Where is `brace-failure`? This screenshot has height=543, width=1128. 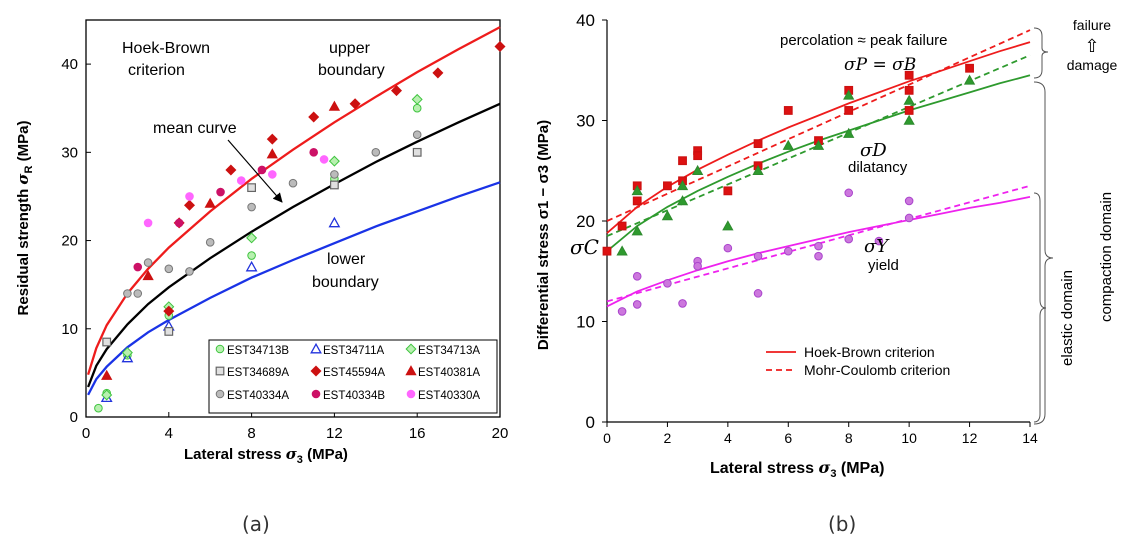 brace-failure is located at coordinates (1041, 53).